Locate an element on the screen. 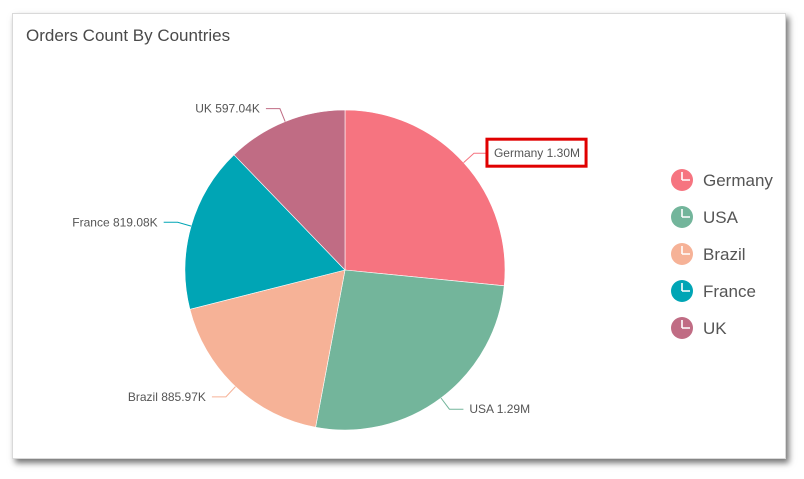  legend-label: Germany is located at coordinates (738, 180).